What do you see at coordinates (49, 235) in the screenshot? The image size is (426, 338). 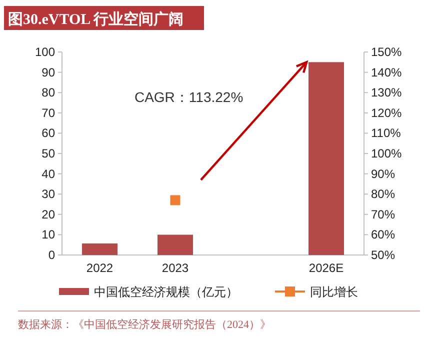 I see `y-tick-label: 10` at bounding box center [49, 235].